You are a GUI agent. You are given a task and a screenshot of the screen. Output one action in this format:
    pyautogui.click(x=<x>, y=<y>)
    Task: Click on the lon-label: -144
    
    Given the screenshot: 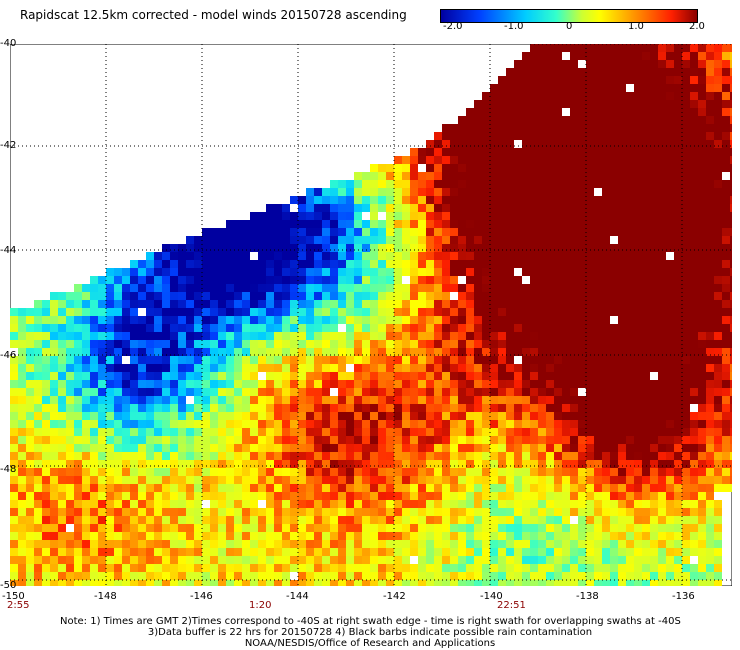 What is the action you would take?
    pyautogui.click(x=297, y=596)
    